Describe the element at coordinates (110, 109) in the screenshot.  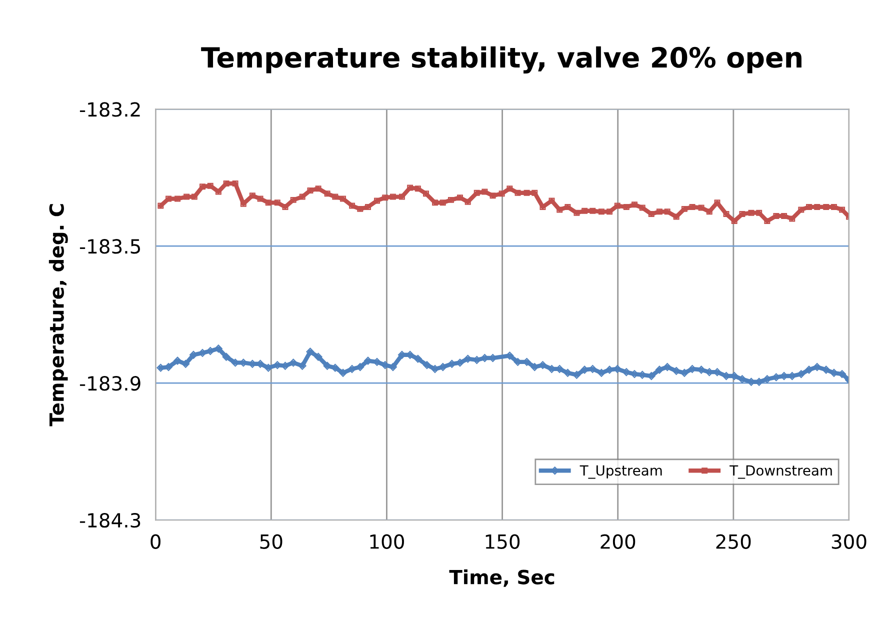
I see `y-tick-label: -183.2` at that location.